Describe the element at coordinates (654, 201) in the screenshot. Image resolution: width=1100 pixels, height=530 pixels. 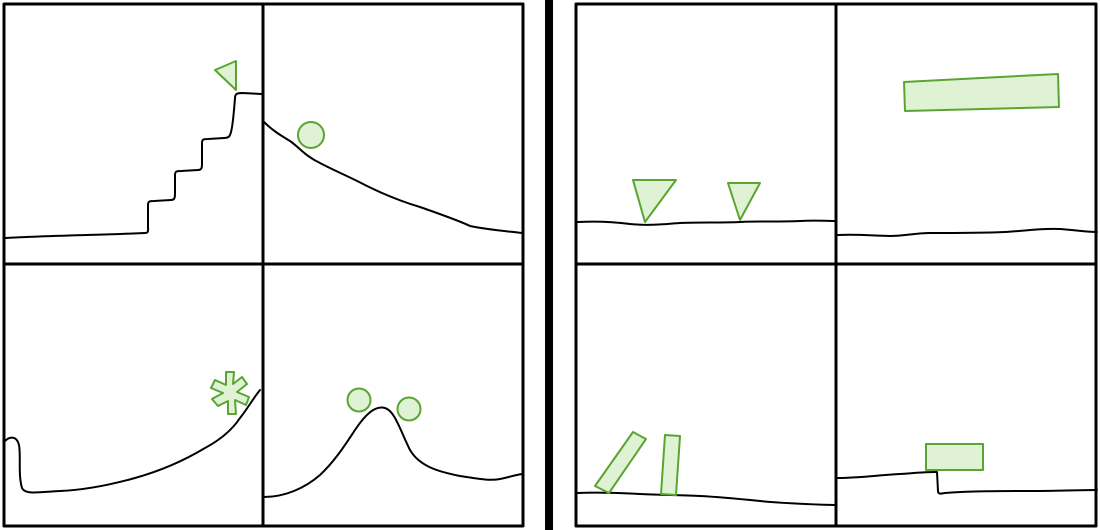
I see `inverted-triangle-shape-left` at that location.